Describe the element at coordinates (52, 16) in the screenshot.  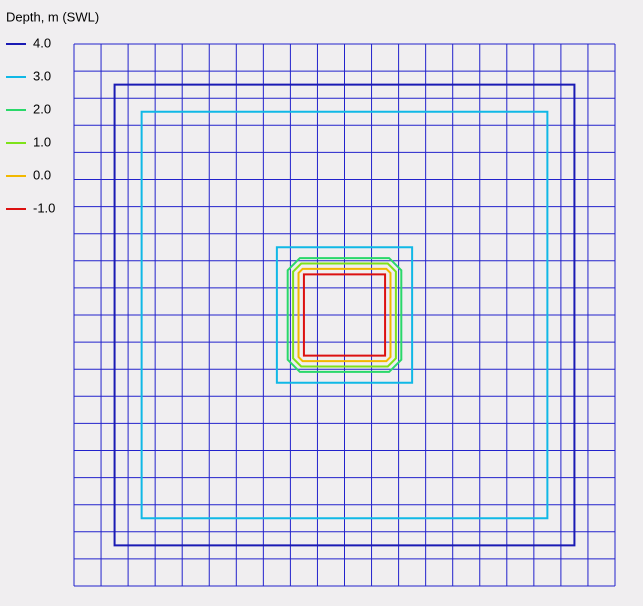
I see `legend-title: Depth, m (SWL)` at that location.